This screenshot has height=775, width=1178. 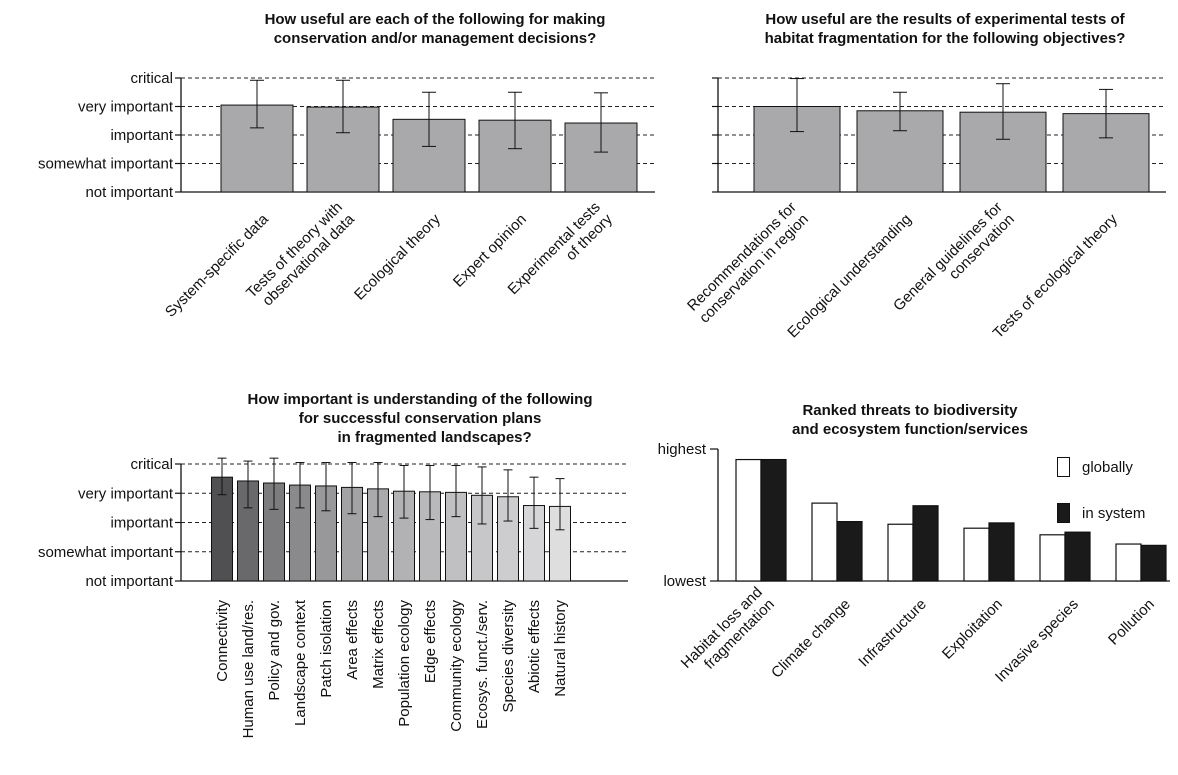 I want to click on bar-climate-change-globally, so click(x=824, y=542).